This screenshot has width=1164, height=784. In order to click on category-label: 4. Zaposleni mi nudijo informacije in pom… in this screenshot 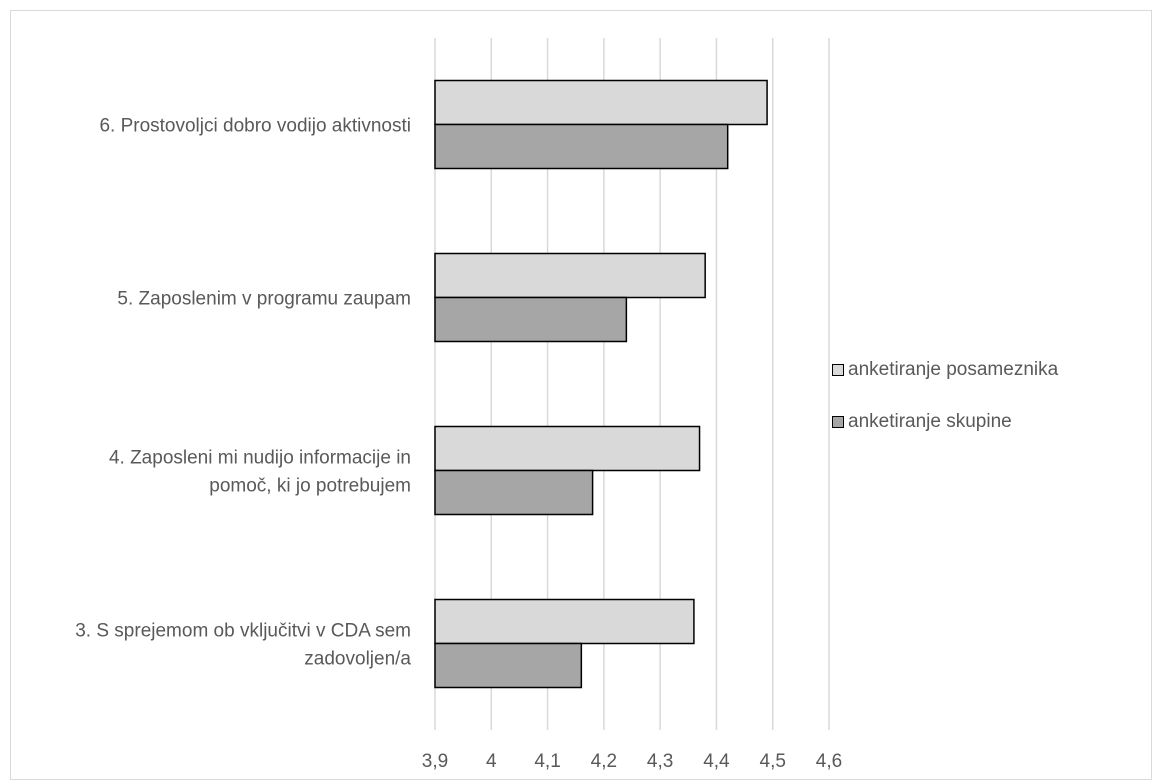, I will do `click(260, 472)`.